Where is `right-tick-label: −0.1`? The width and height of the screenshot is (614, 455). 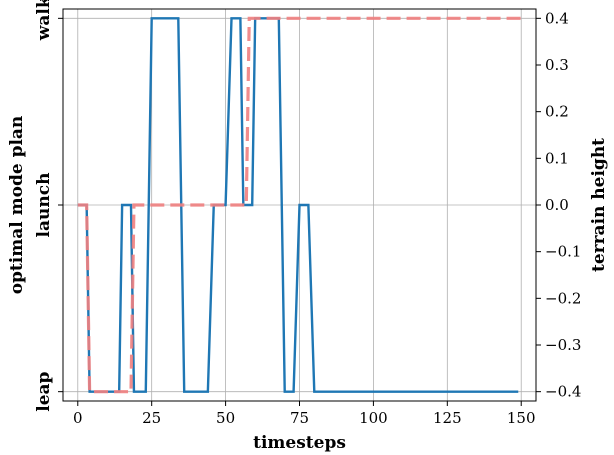 right-tick-label: −0.1 is located at coordinates (563, 252).